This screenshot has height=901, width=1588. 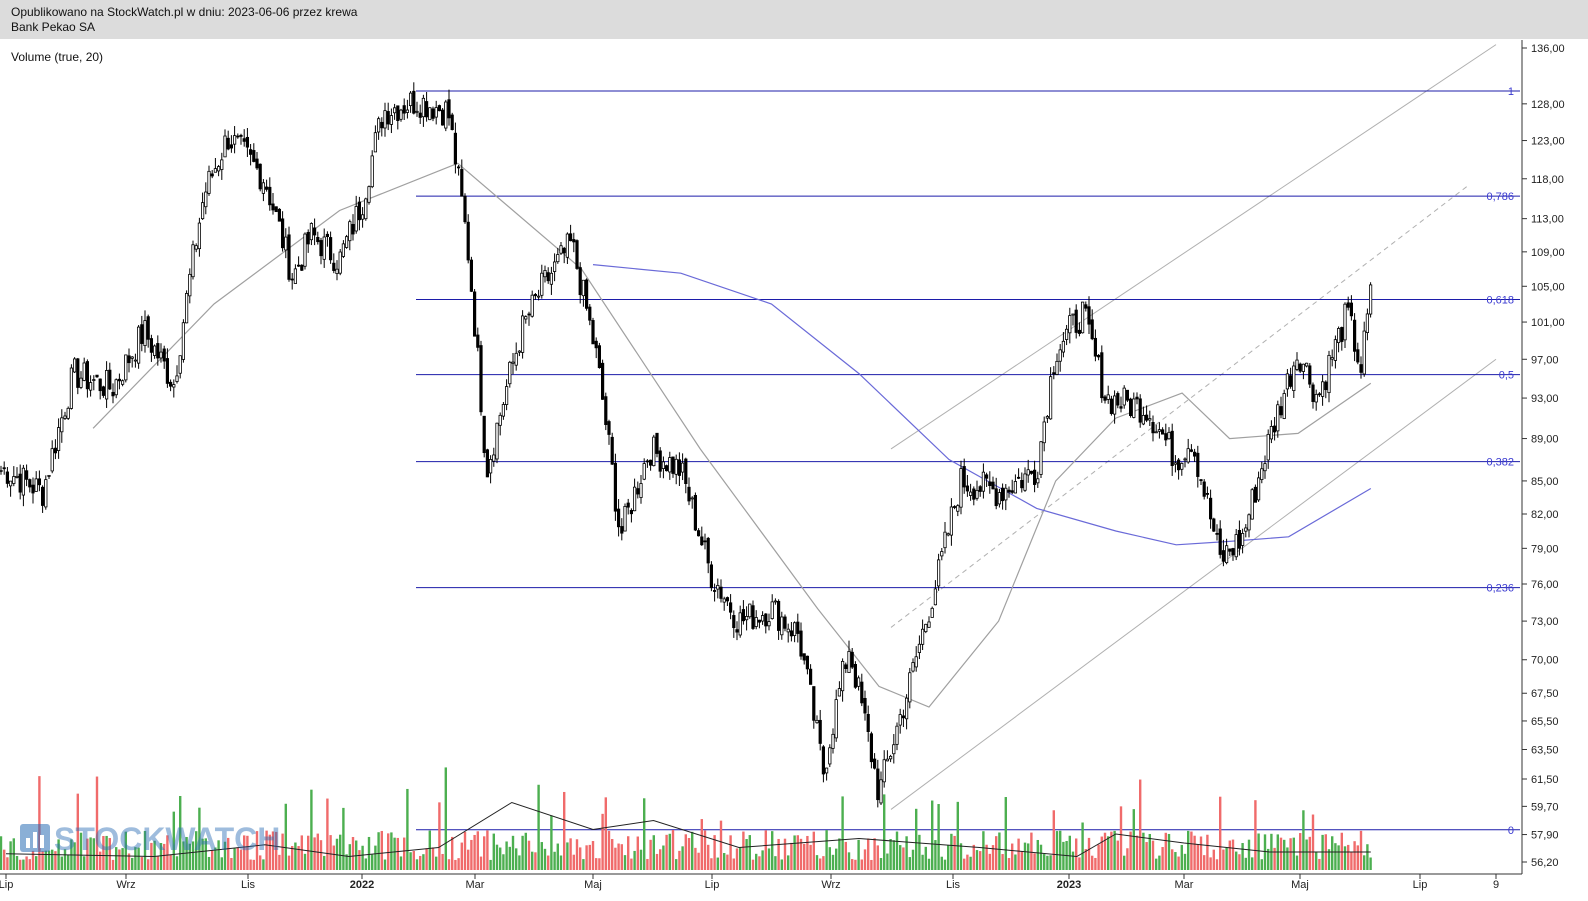 What do you see at coordinates (1545, 863) in the screenshot?
I see `y-tick-label: 56,20` at bounding box center [1545, 863].